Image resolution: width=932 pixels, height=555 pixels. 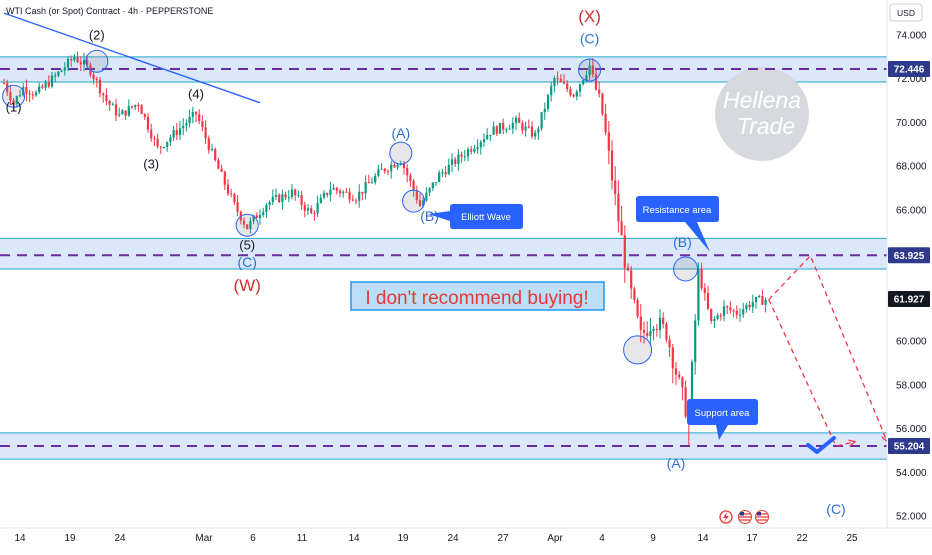 I want to click on y-tick-label: 66.000, so click(x=911, y=210).